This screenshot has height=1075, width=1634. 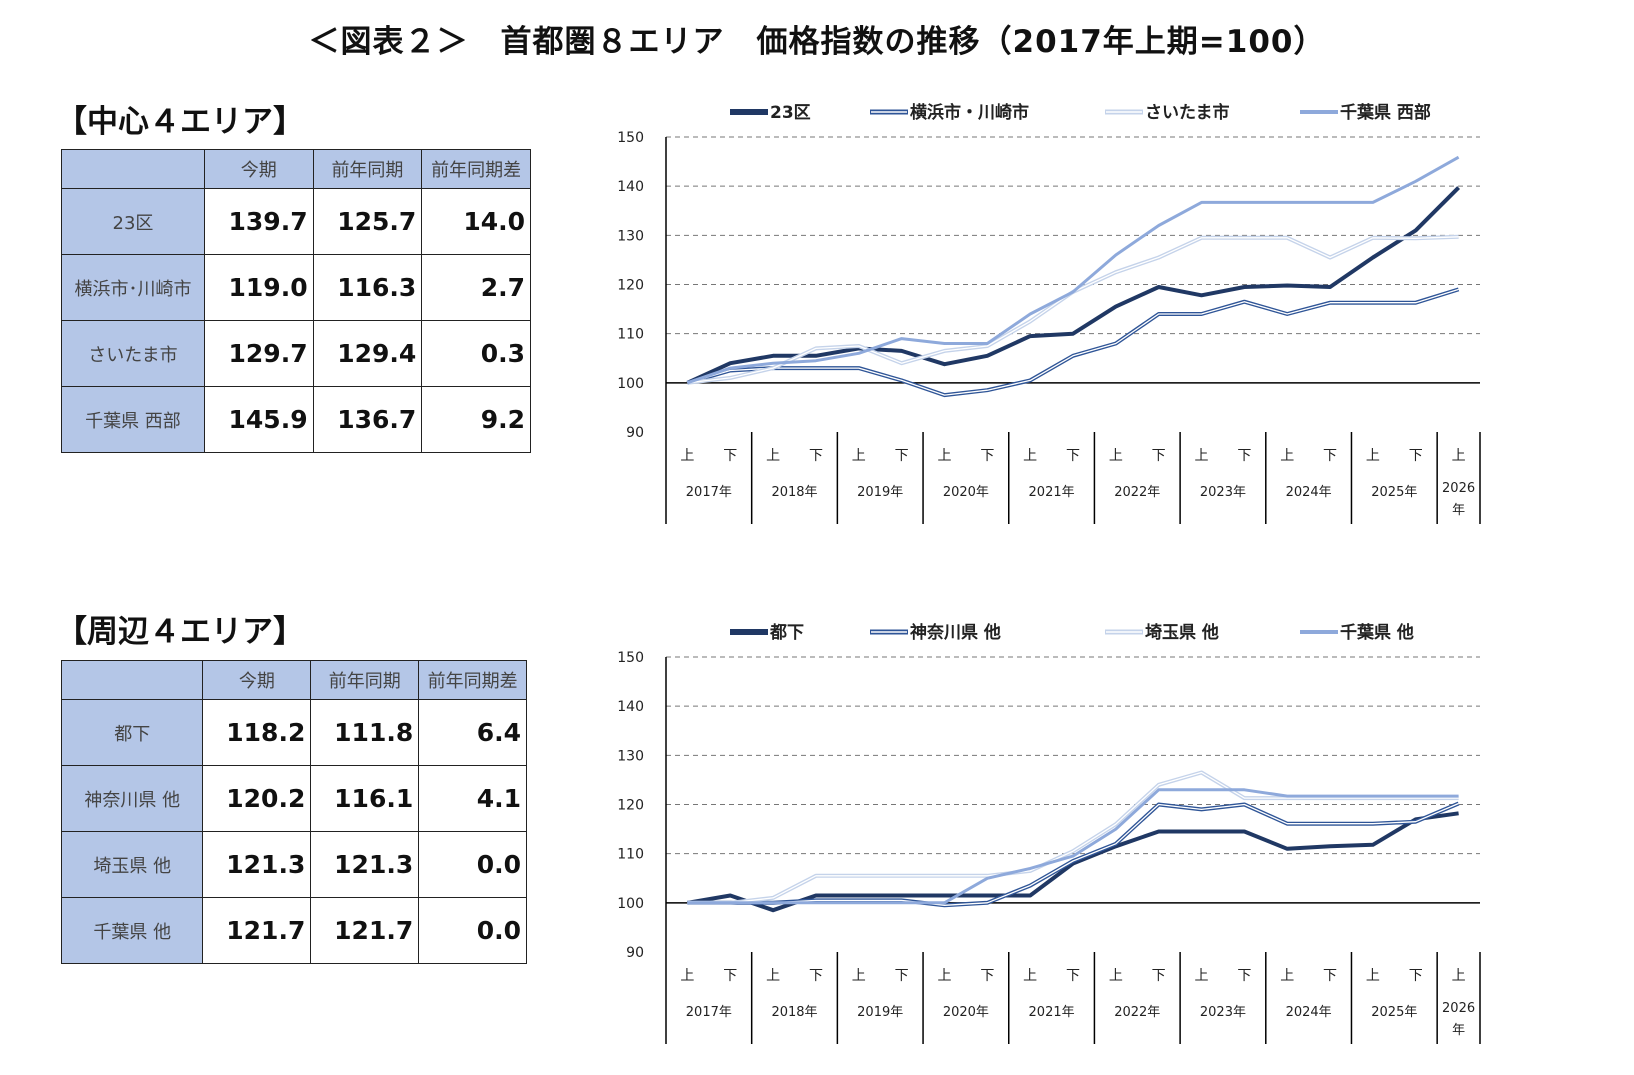 What do you see at coordinates (817, 42) in the screenshot?
I see `page-title: ＜図表２＞ 首都圏８エリア 価格指数の推移（2017年上期=100）` at bounding box center [817, 42].